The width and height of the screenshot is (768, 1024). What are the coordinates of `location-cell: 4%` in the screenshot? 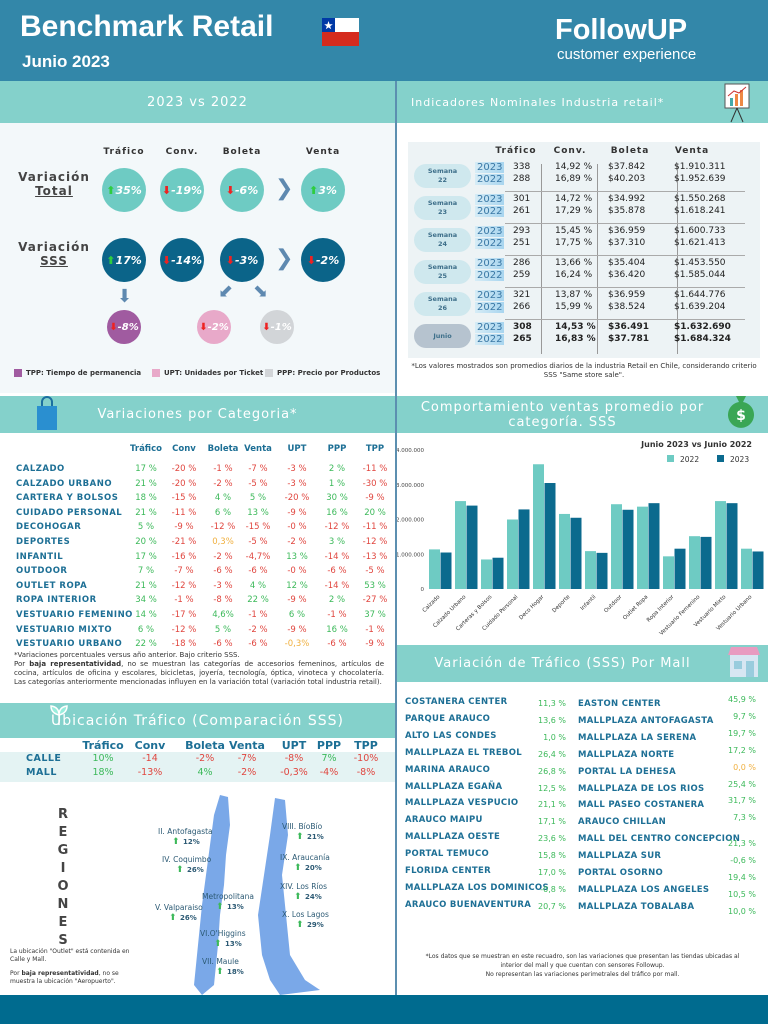 It's located at (205, 772).